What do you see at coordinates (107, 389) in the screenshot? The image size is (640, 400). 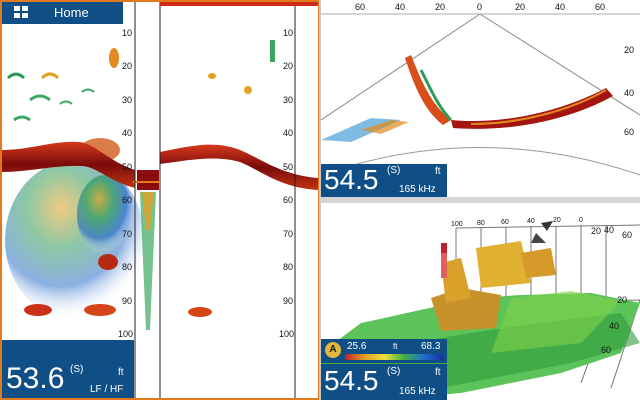 I see `frequency-mode: LF / HF` at bounding box center [107, 389].